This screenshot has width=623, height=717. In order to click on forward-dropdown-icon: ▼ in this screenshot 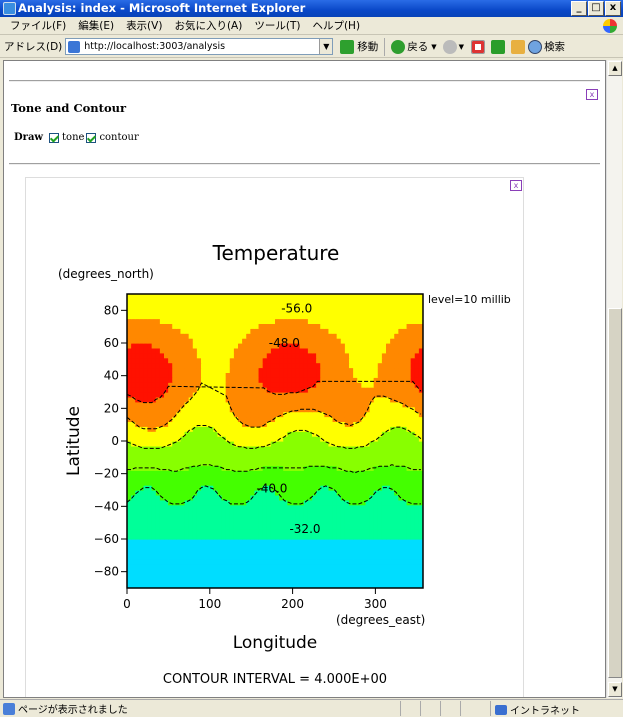, I will do `click(461, 46)`.